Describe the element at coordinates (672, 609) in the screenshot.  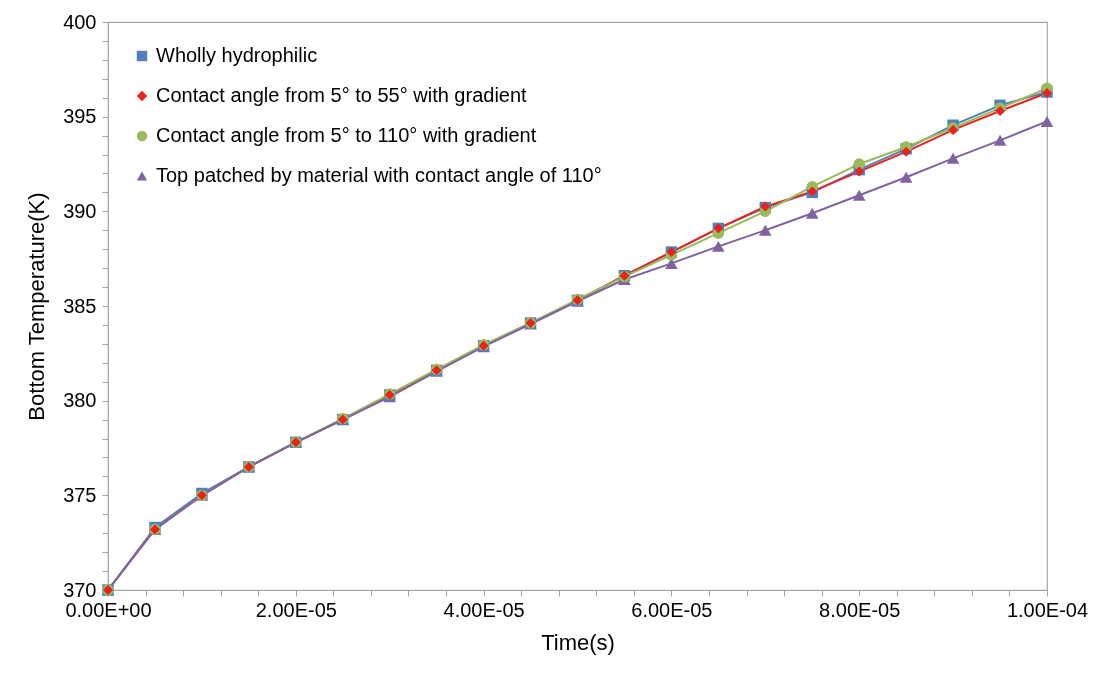
I see `x-tick-label: 6.00E-05` at that location.